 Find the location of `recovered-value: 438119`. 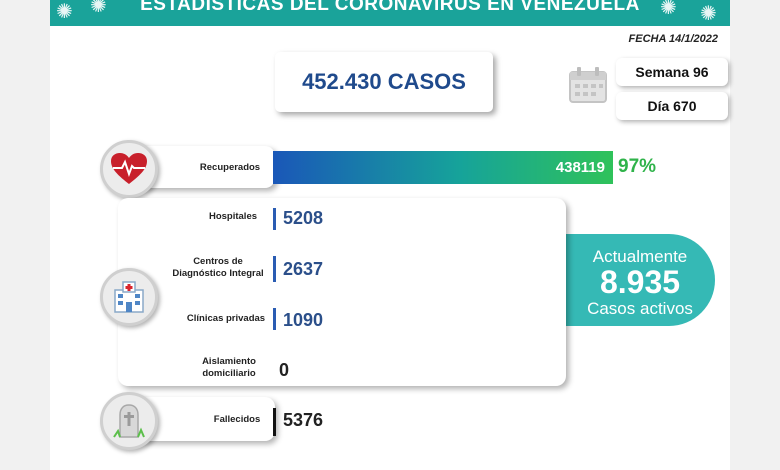

recovered-value: 438119 is located at coordinates (580, 167).